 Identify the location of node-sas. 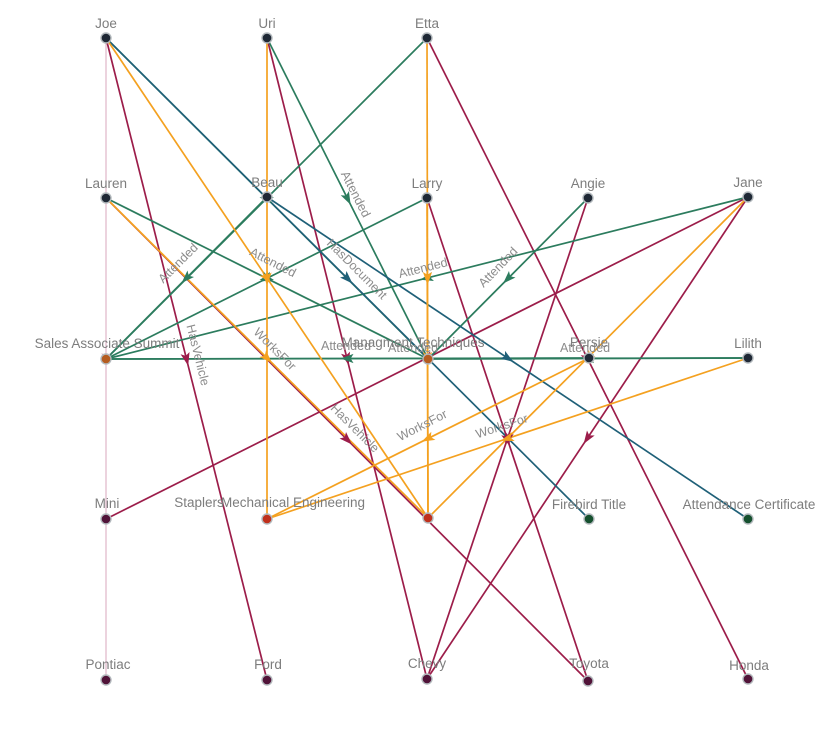
(106, 359).